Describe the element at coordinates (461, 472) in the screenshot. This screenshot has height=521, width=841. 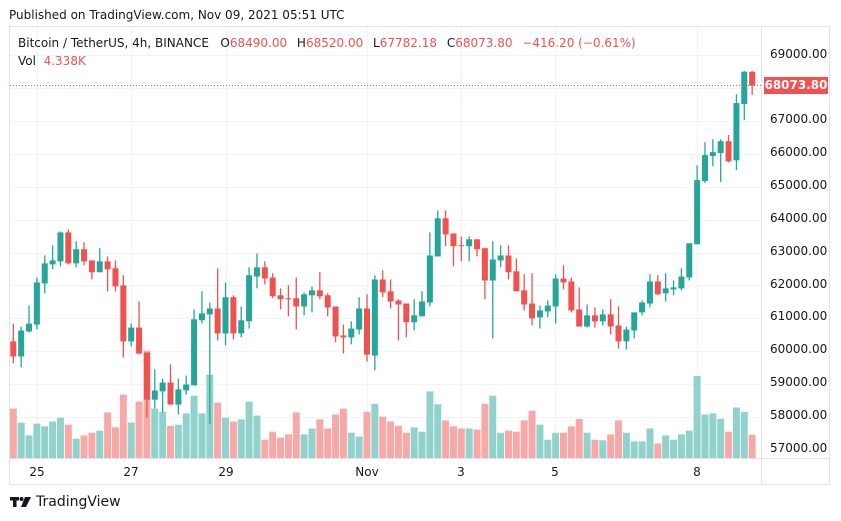
I see `time-tick: 3` at that location.